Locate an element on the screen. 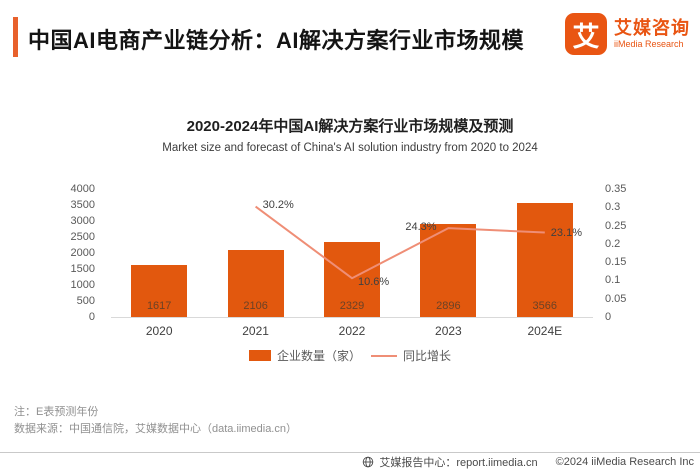 Image resolution: width=700 pixels, height=470 pixels. bar-value-label: 1617 is located at coordinates (159, 306).